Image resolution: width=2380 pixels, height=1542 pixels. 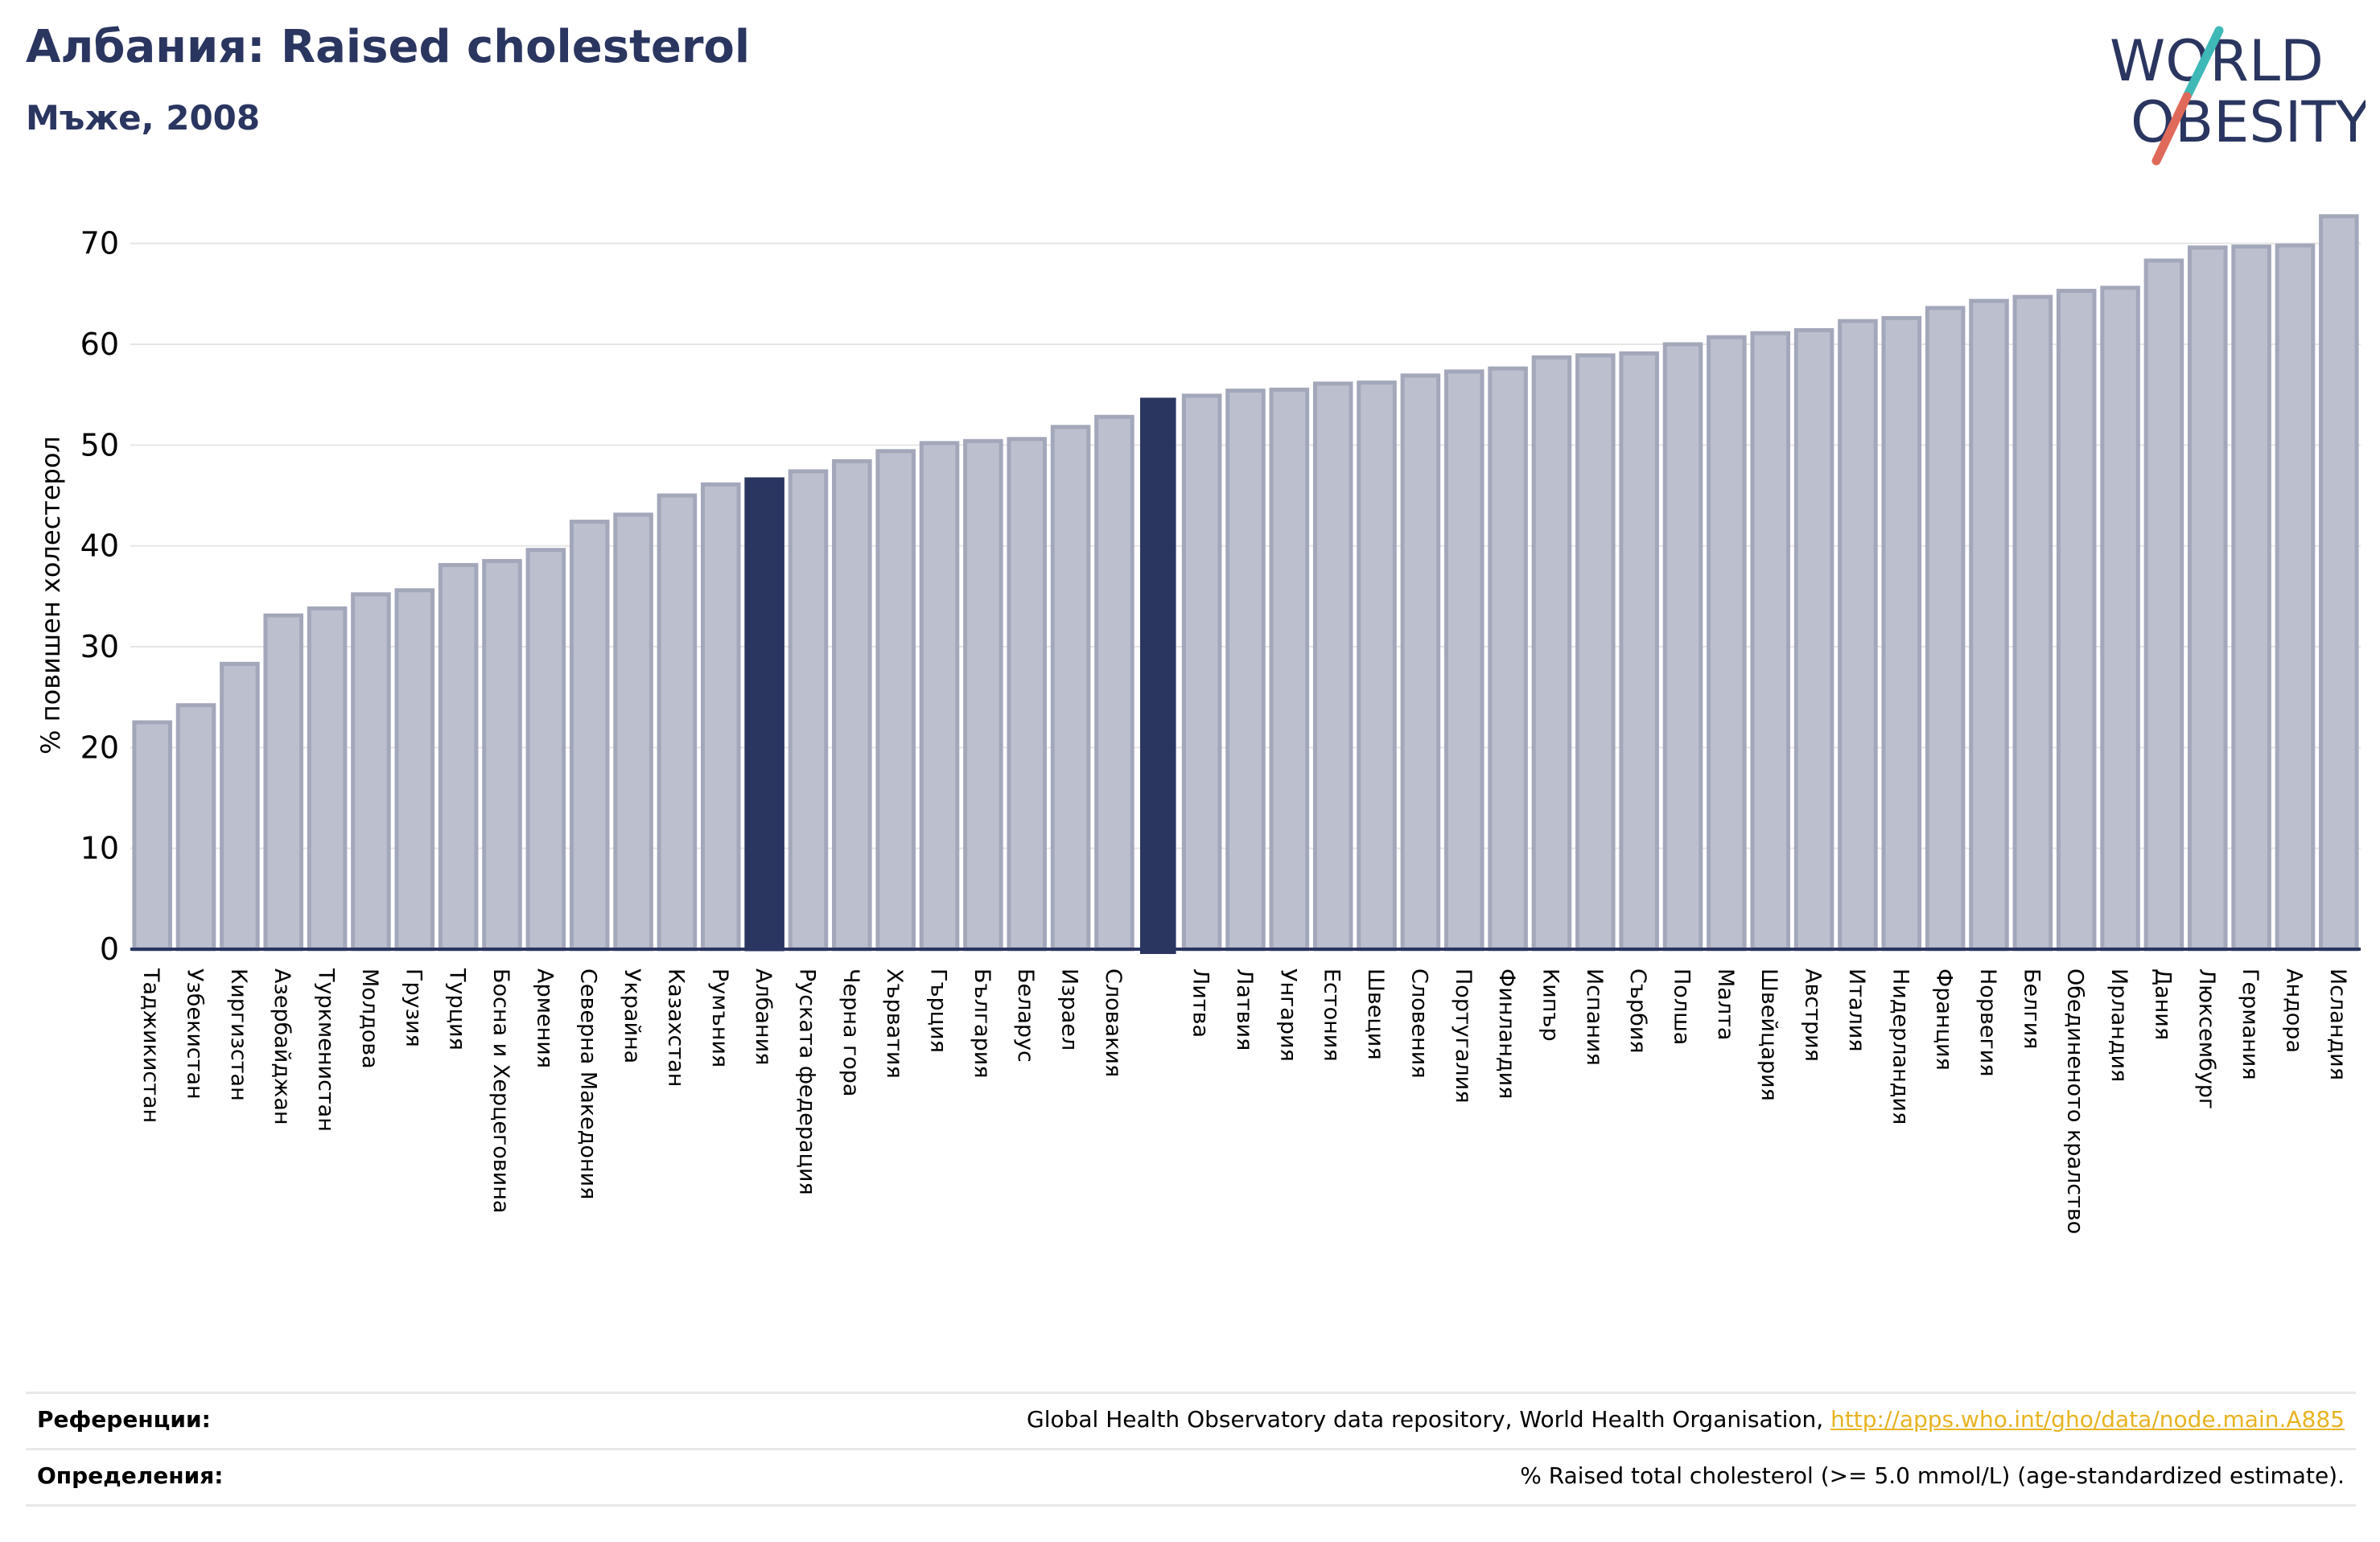 I want to click on x-tick-label: Полша, so click(x=1682, y=1006).